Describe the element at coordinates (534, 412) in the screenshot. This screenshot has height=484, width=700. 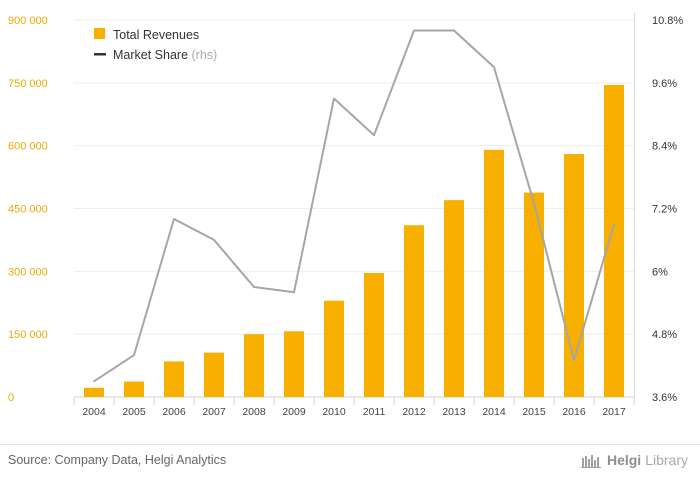
I see `x-tick-label: 2015` at that location.